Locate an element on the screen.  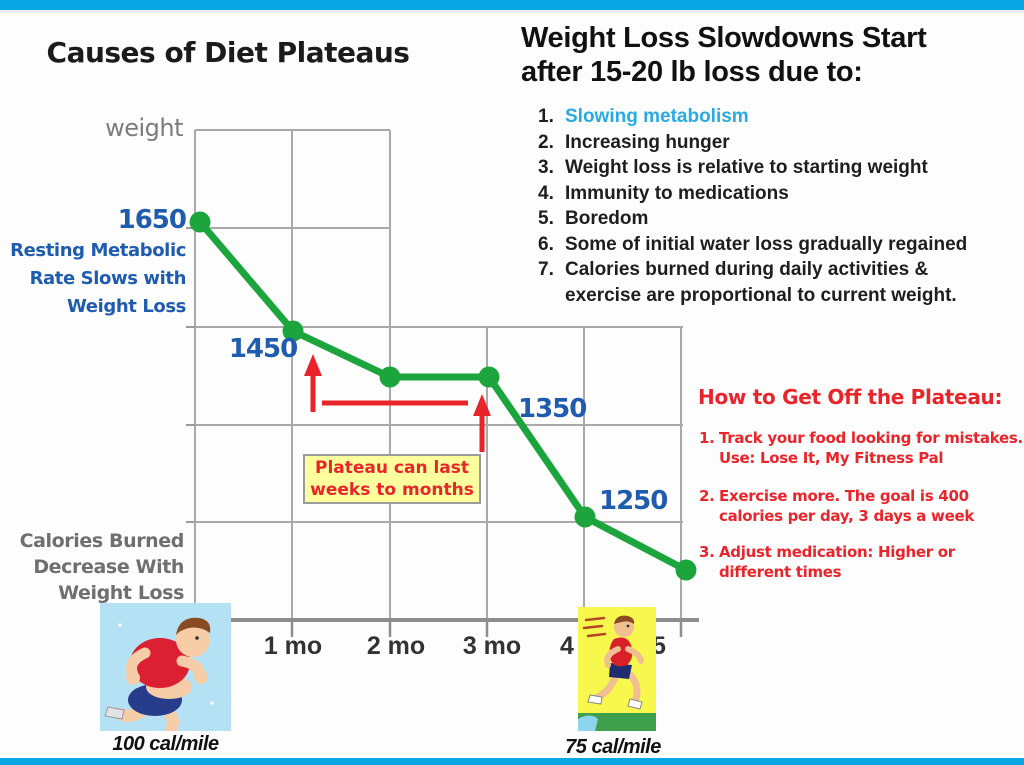
item-number: 4. is located at coordinates (546, 193).